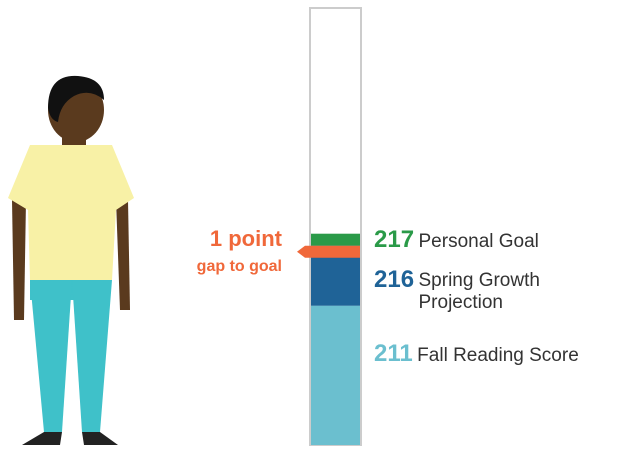 This screenshot has width=641, height=451. Describe the element at coordinates (478, 241) in the screenshot. I see `legend-label: Personal Goal` at that location.